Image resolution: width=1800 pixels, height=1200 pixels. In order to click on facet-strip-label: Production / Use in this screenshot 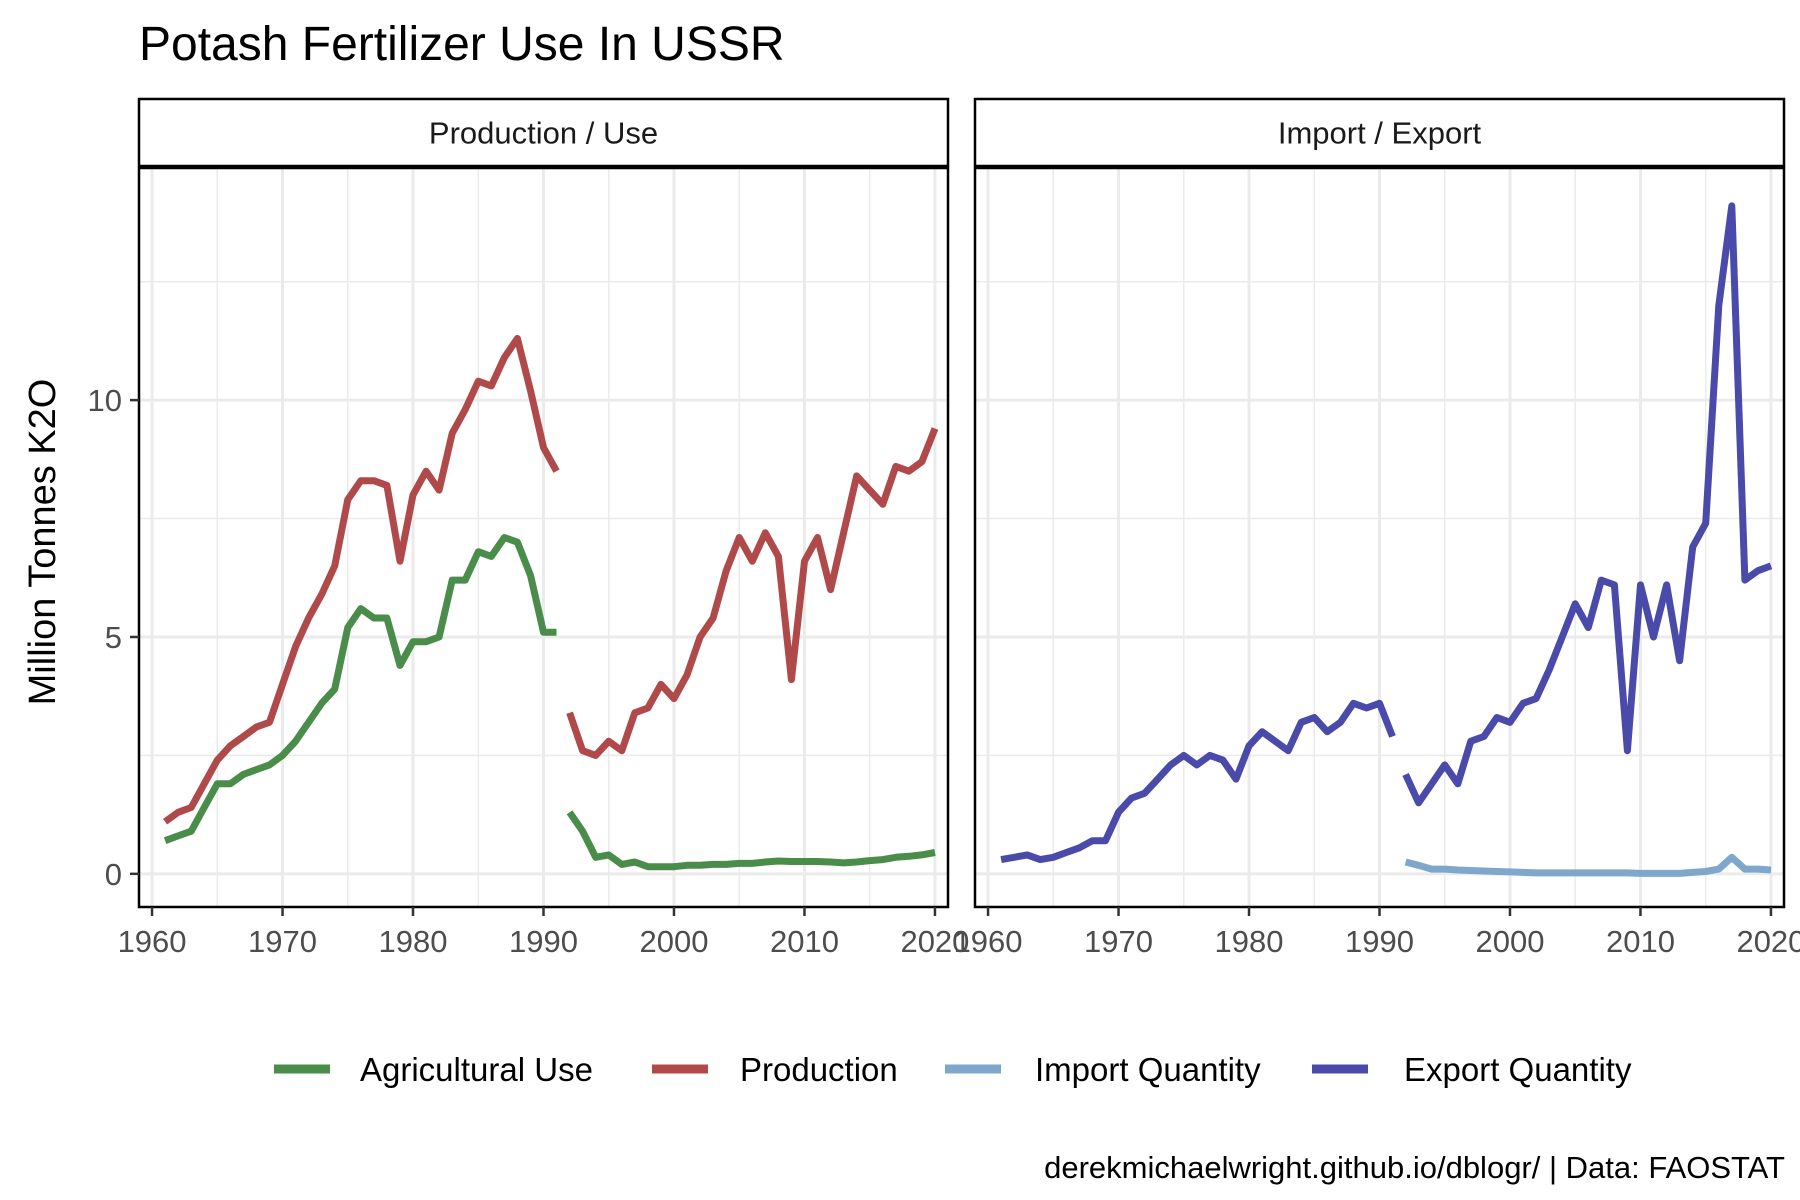, I will do `click(543, 133)`.